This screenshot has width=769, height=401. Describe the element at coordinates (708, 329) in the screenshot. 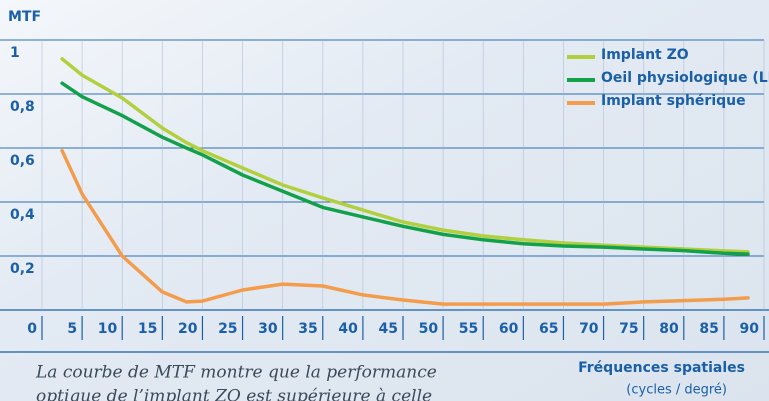

I see `x-tick-label: 85` at that location.